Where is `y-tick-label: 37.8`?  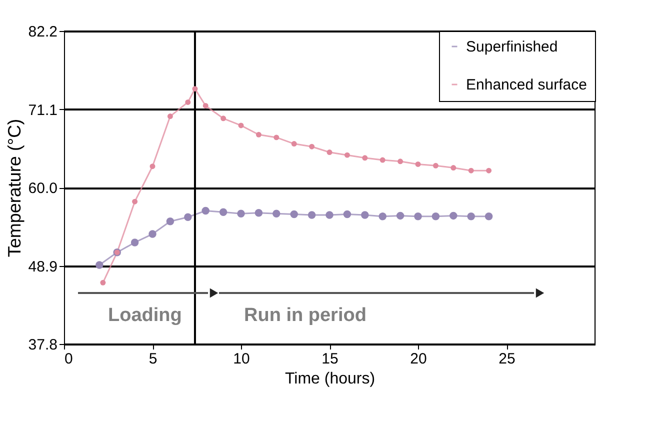
y-tick-label: 37.8 is located at coordinates (43, 345).